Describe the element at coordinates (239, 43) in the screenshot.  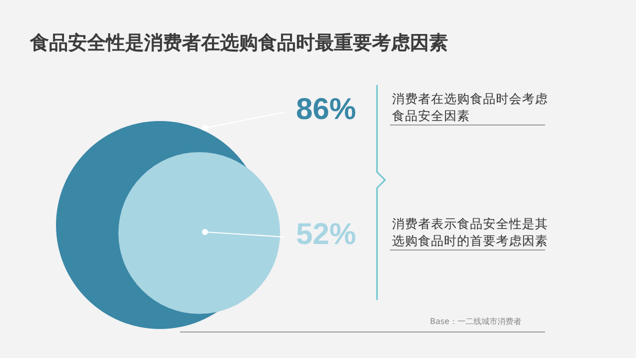
I see `title: 食品安全性是消费者在选购食品时最重要考虑因素` at that location.